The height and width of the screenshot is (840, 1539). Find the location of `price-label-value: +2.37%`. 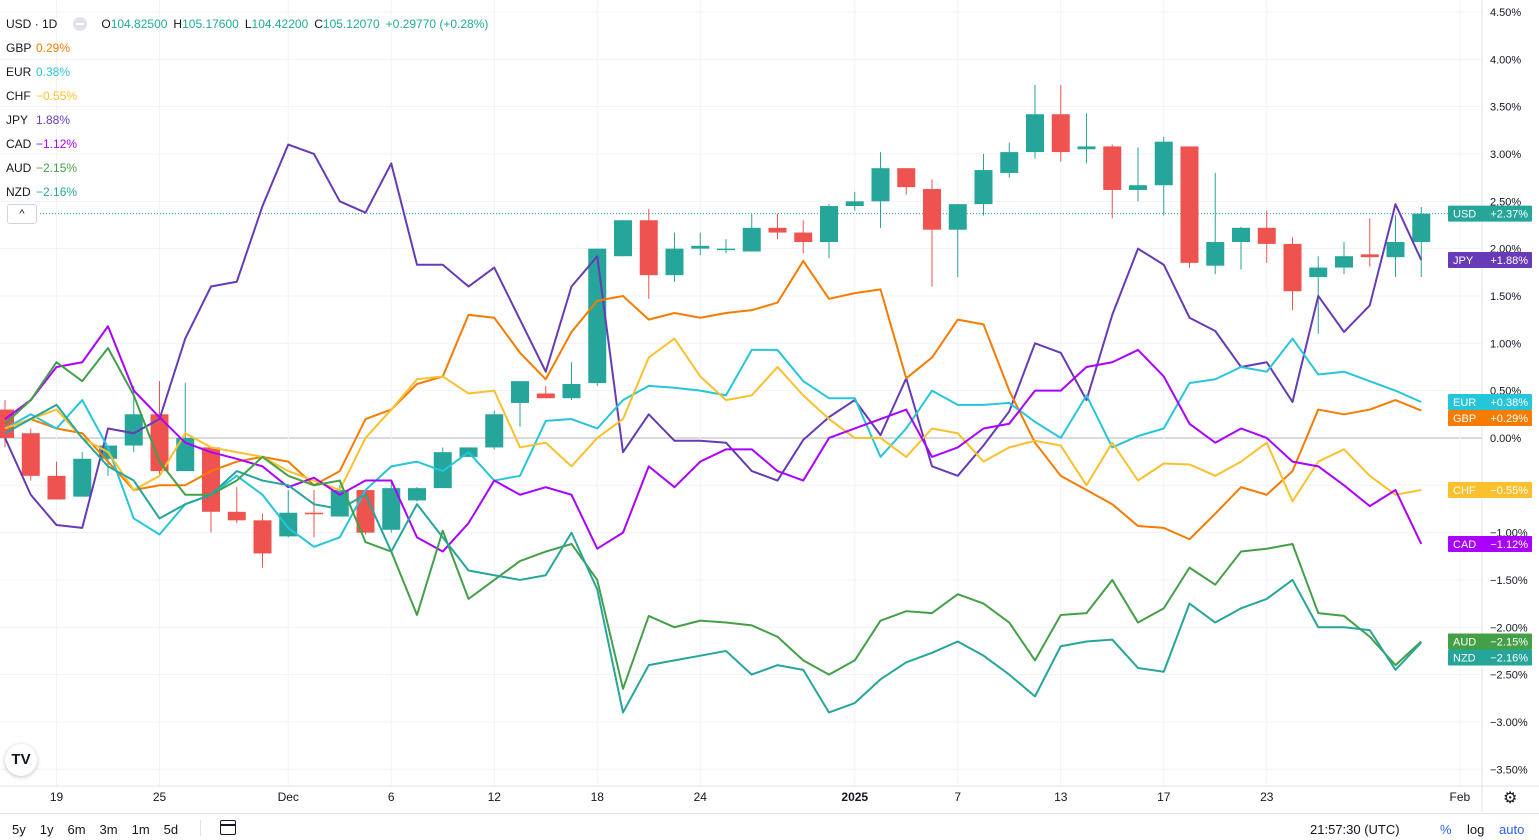

price-label-value: +2.37% is located at coordinates (1509, 215).